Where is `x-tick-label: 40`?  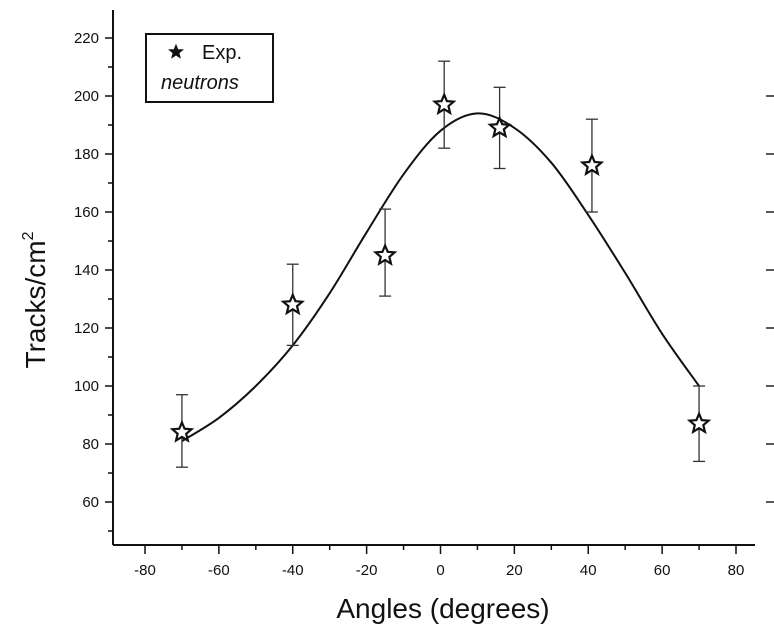
x-tick-label: 40 is located at coordinates (588, 570).